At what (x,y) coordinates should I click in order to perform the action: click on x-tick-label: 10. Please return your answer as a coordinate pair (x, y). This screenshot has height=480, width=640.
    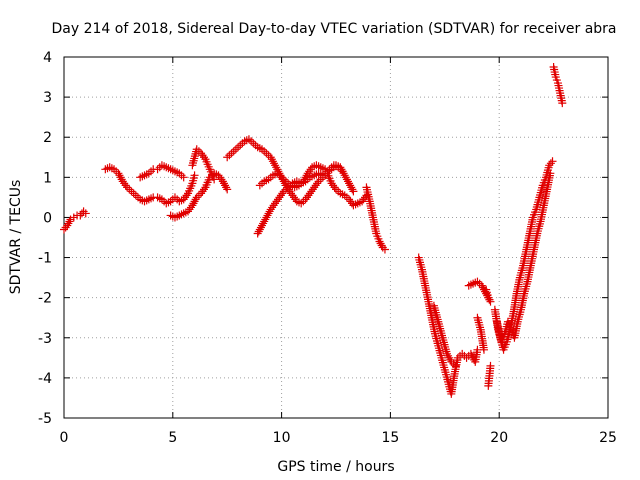
    Looking at the image, I should click on (282, 438).